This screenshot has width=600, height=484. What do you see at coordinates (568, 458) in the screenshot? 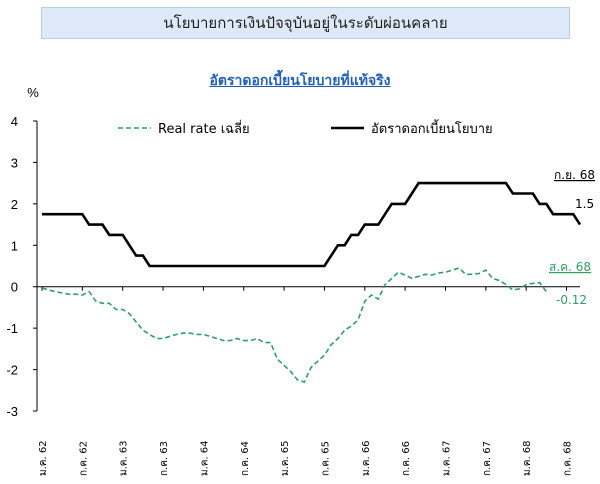
I see `x-tick-label: ก.ค. 68` at bounding box center [568, 458].